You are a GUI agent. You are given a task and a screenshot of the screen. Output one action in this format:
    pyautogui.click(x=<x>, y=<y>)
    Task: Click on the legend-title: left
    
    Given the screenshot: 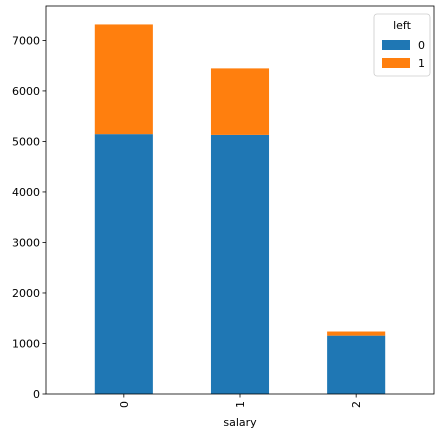 What is the action you would take?
    pyautogui.click(x=402, y=25)
    